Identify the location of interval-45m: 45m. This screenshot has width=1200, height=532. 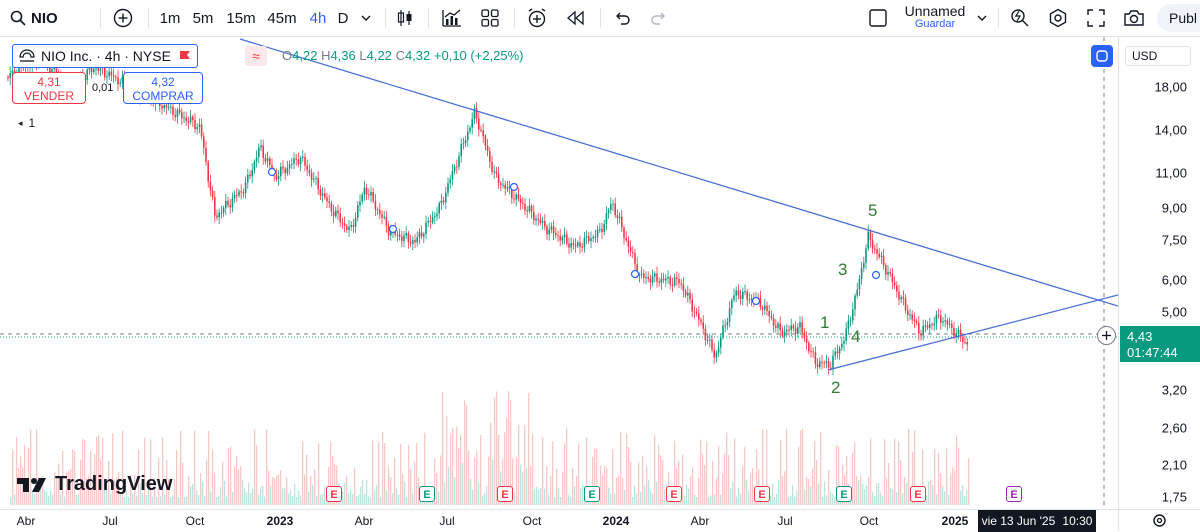
(282, 18).